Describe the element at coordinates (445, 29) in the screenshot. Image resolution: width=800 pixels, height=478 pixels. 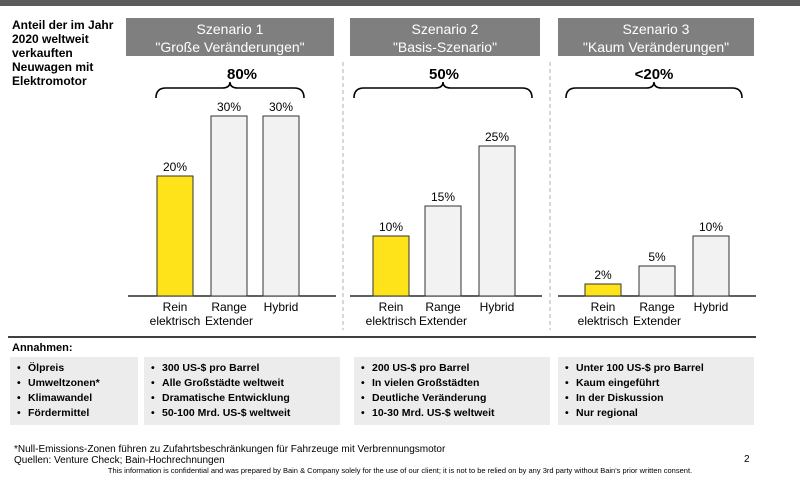
I see `scenario-2-title: Szenario 2` at that location.